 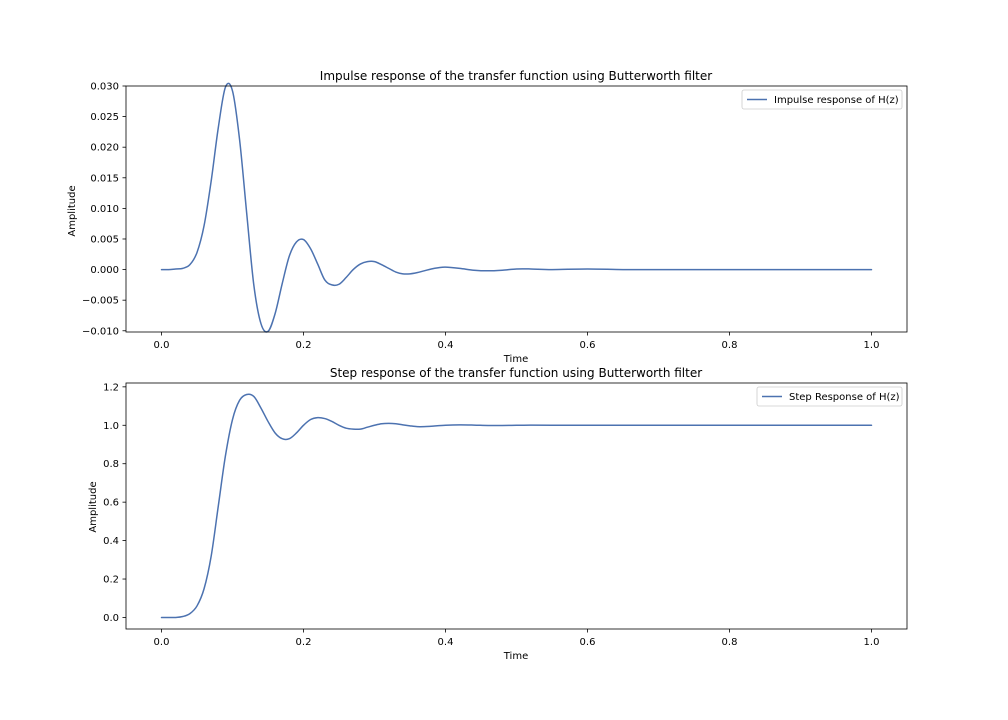 What do you see at coordinates (111, 618) in the screenshot?
I see `step-y-tick-label: 0.0` at bounding box center [111, 618].